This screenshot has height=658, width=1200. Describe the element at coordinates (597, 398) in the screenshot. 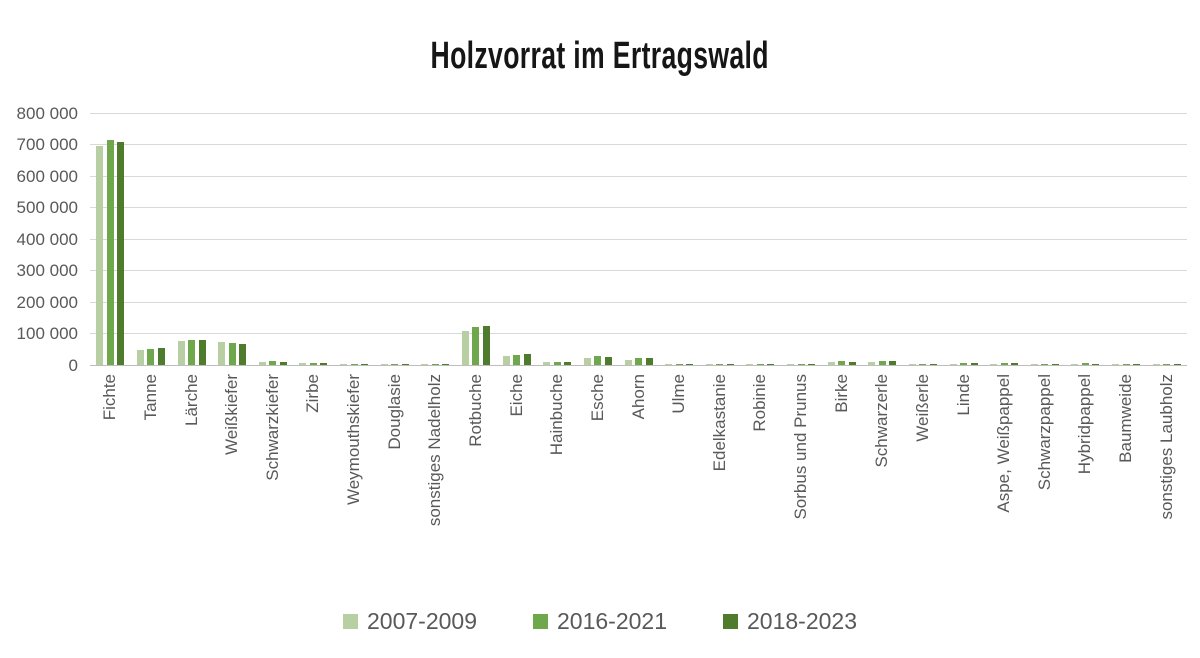

I see `x-axis-category-label: Esche` at that location.